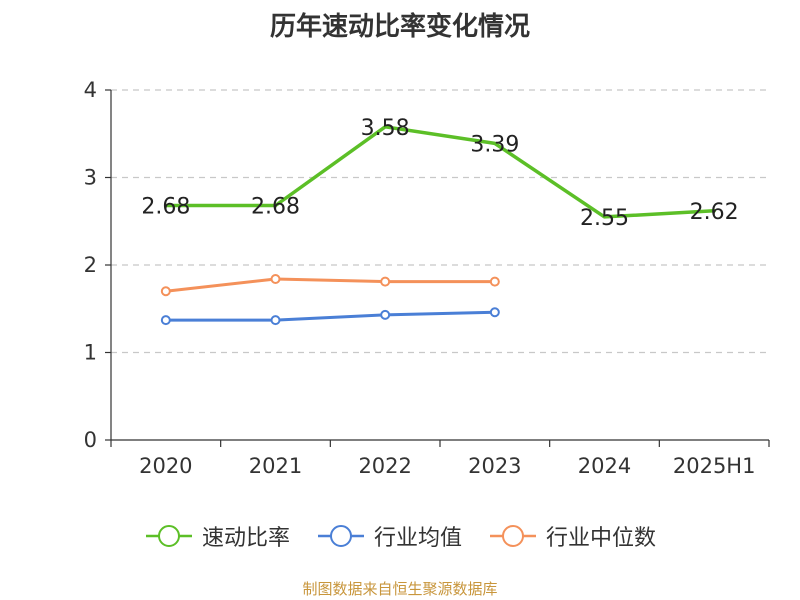 The image size is (800, 600). Describe the element at coordinates (494, 144) in the screenshot. I see `data-label: 3.39` at that location.